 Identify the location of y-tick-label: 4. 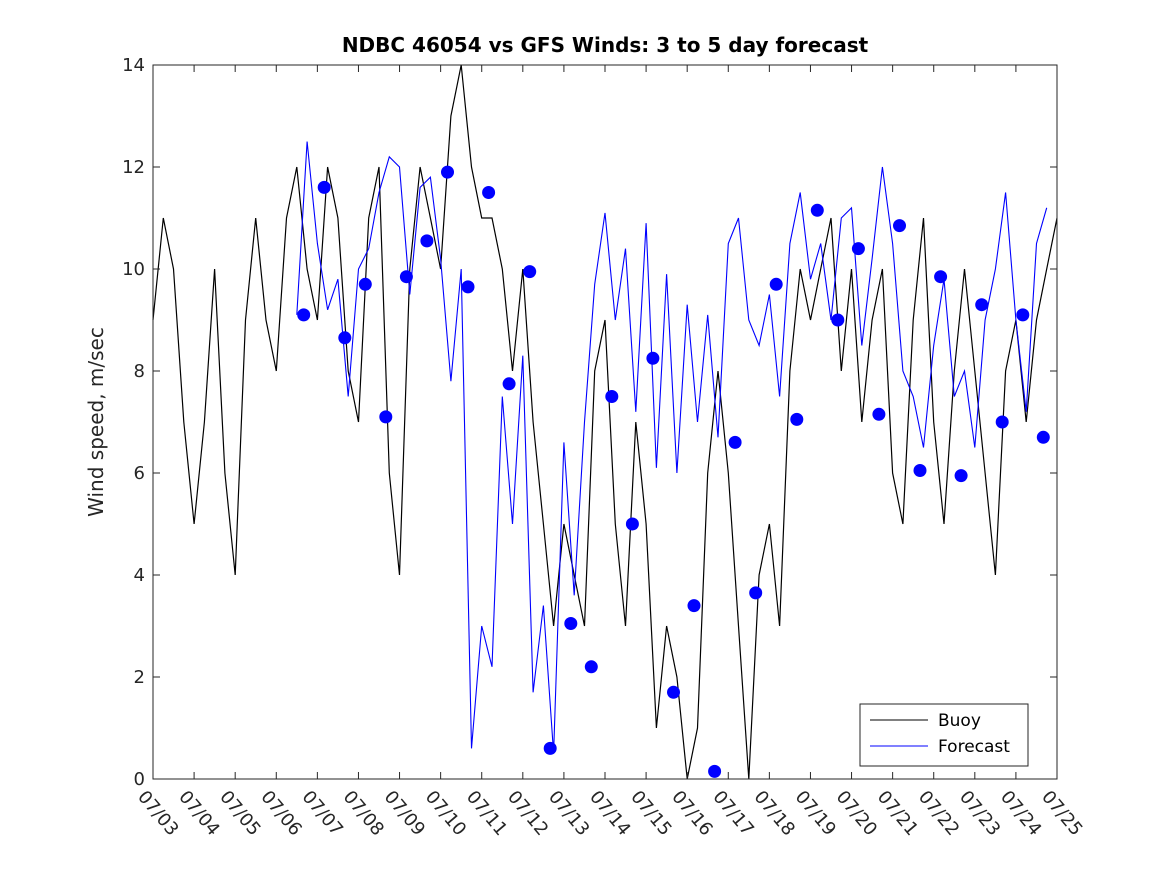
(139, 575).